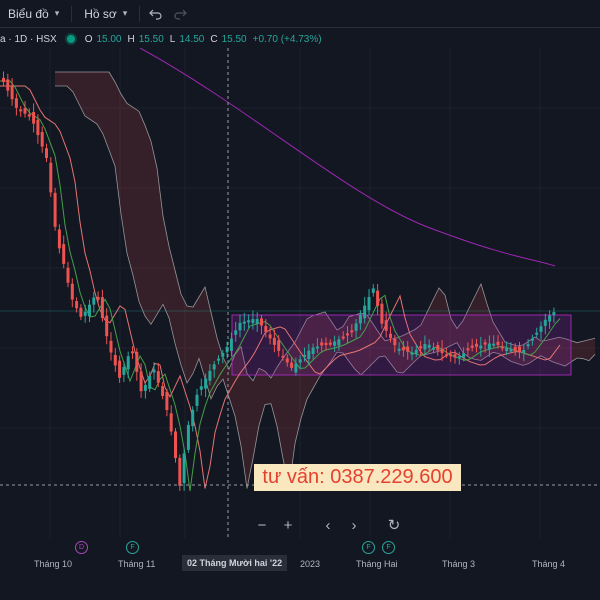  I want to click on time-axis-label: Tháng 4, so click(549, 564).